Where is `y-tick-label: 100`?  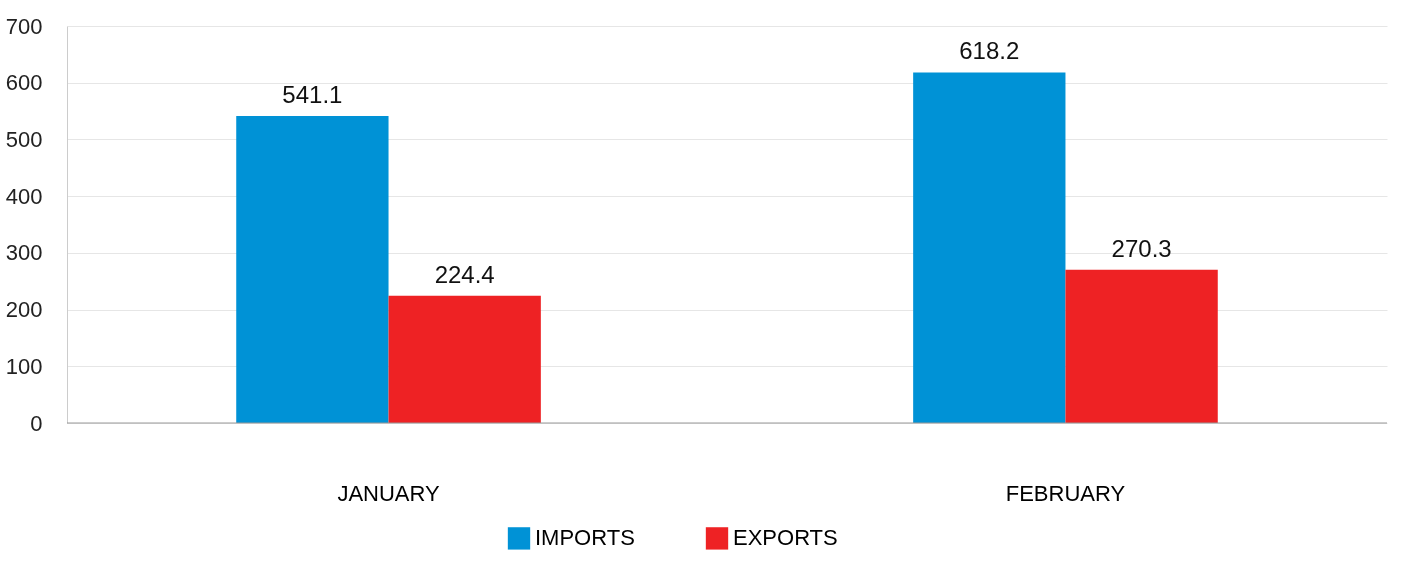
y-tick-label: 100 is located at coordinates (24, 366).